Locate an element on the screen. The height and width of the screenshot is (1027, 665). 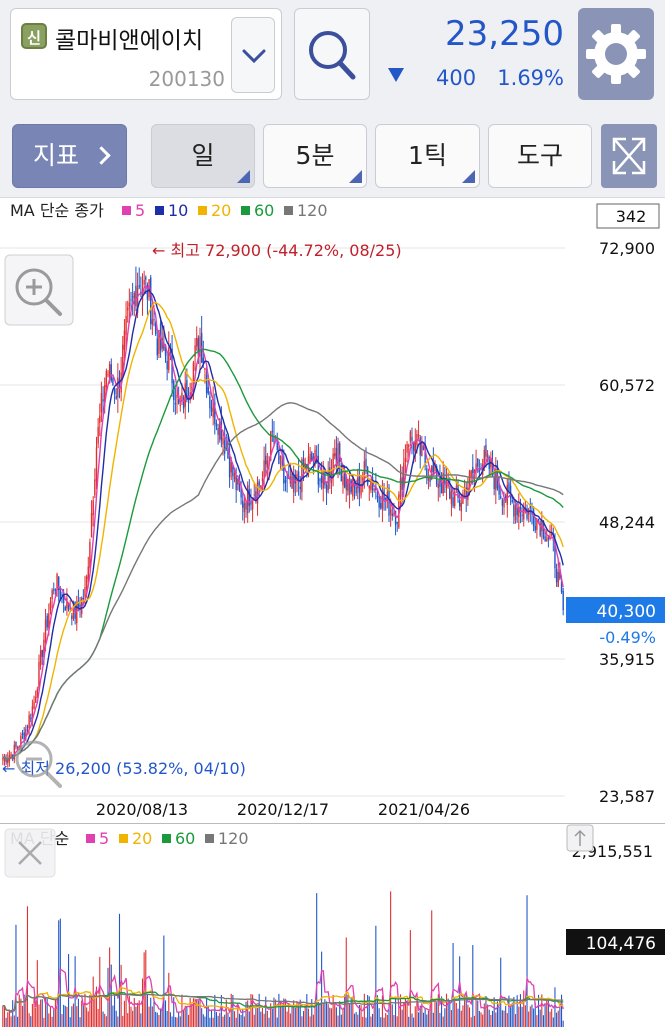
period-tick-button: 1틱 is located at coordinates (427, 156).